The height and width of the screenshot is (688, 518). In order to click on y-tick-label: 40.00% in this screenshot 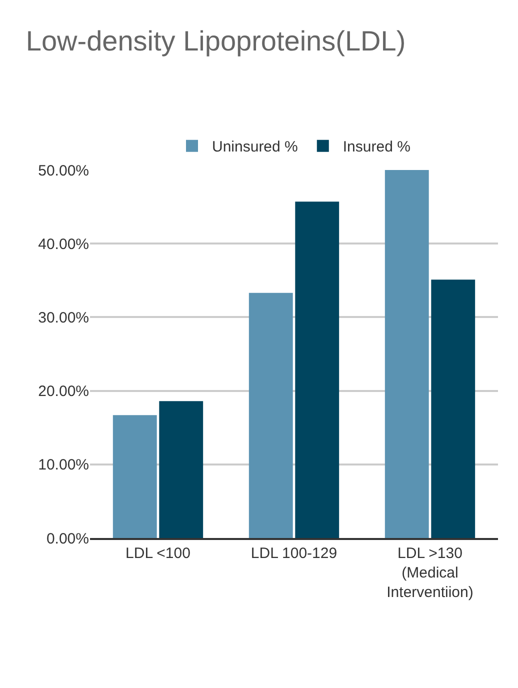, I will do `click(63, 244)`.